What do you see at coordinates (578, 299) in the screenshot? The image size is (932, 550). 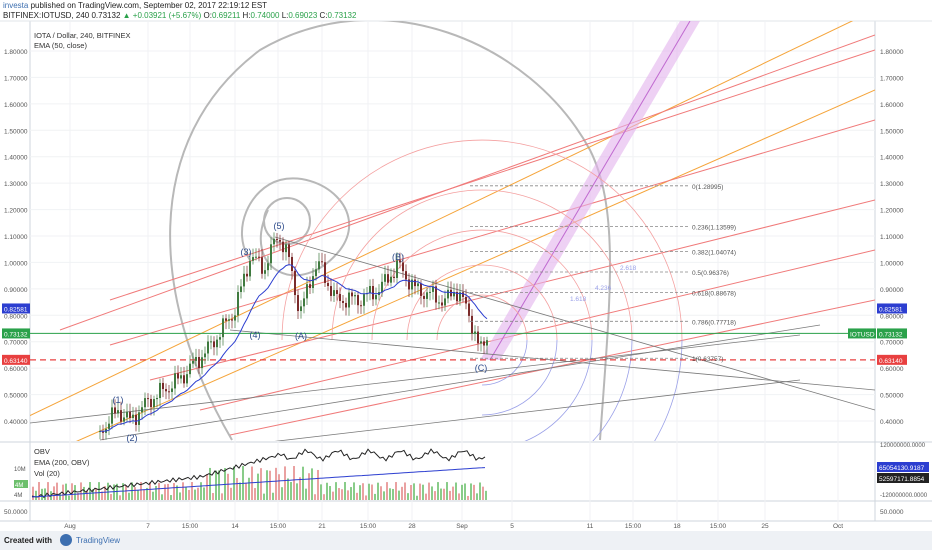 I see `fib-arc-label: 1.618` at bounding box center [578, 299].